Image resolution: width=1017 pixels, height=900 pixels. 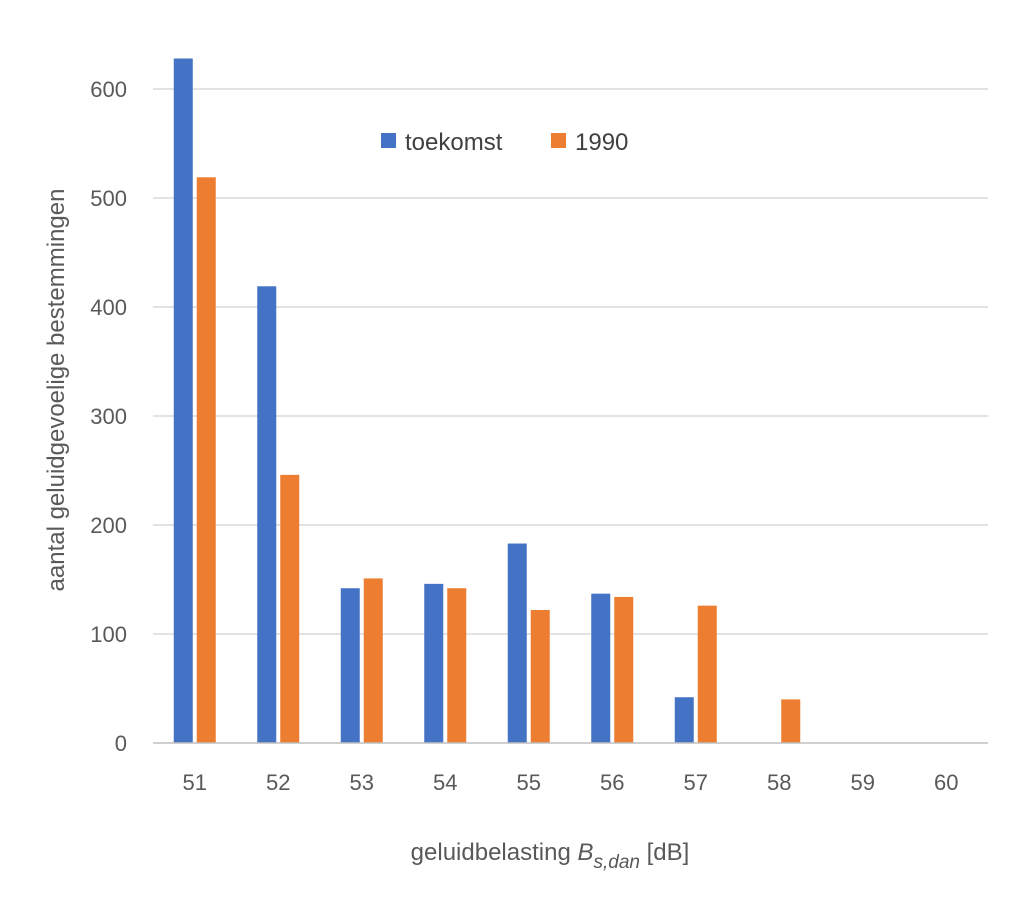 I want to click on x-tick-label: 55, so click(x=529, y=782).